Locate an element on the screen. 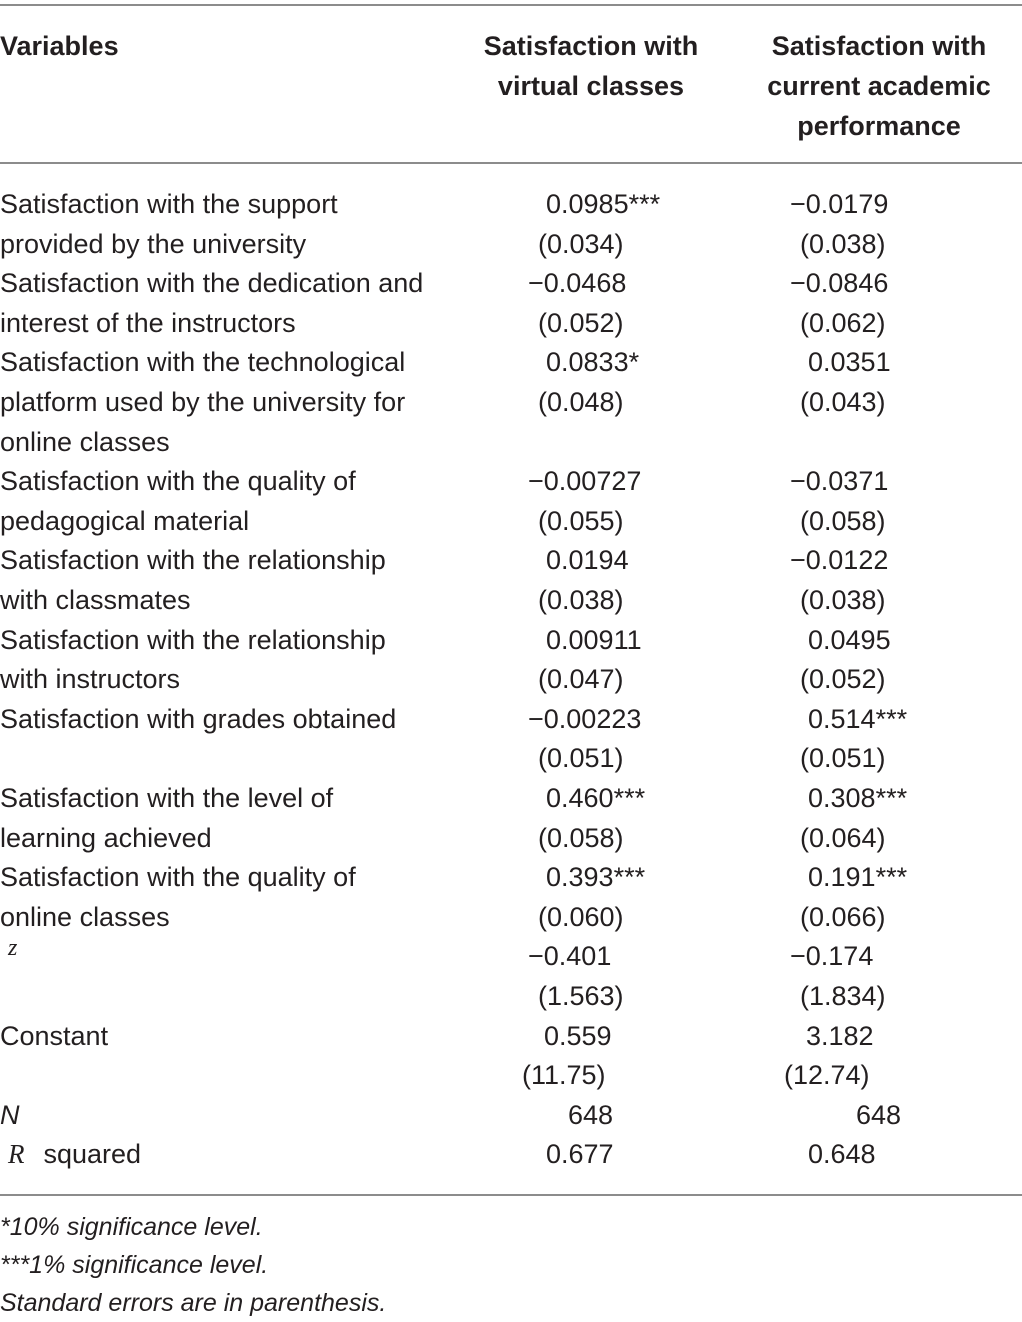 This screenshot has width=1022, height=1322. coefficient-cell: 0.0495 is located at coordinates (849, 639).